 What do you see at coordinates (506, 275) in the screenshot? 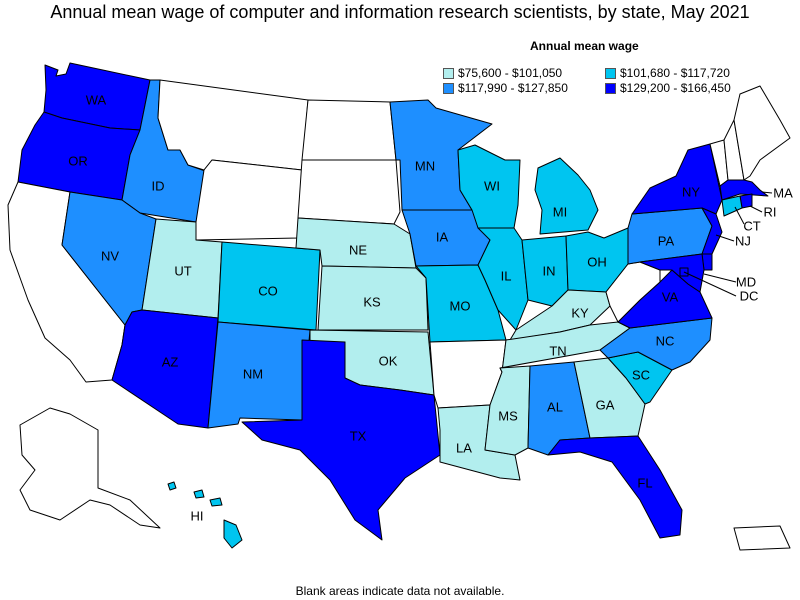
I see `label-il: IL` at bounding box center [506, 275].